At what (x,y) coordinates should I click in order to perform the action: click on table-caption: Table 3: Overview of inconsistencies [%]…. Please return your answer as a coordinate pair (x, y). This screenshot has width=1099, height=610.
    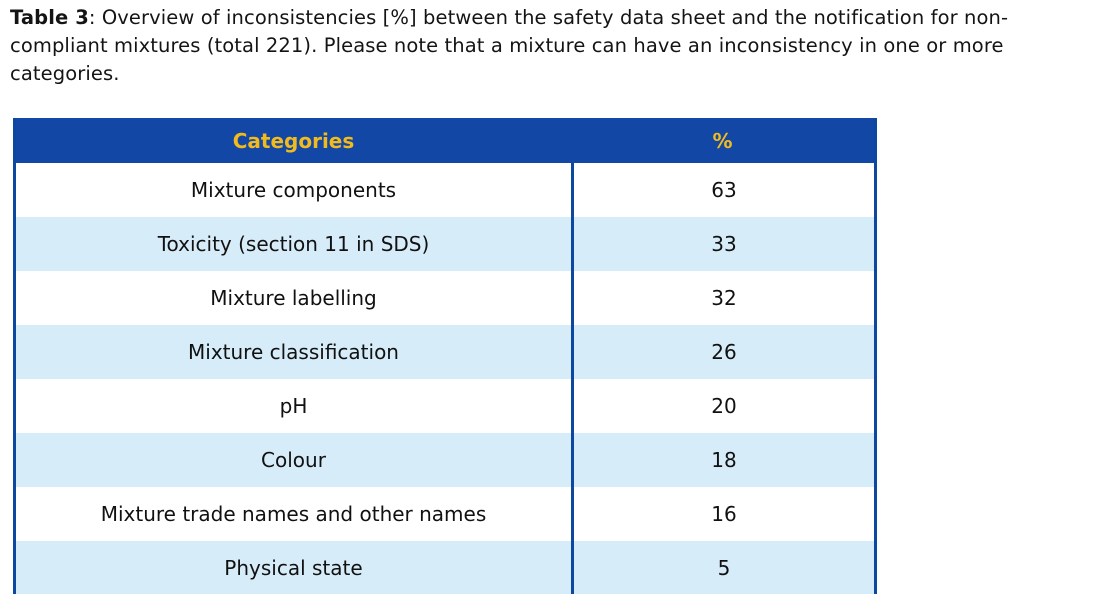
    Looking at the image, I should click on (551, 46).